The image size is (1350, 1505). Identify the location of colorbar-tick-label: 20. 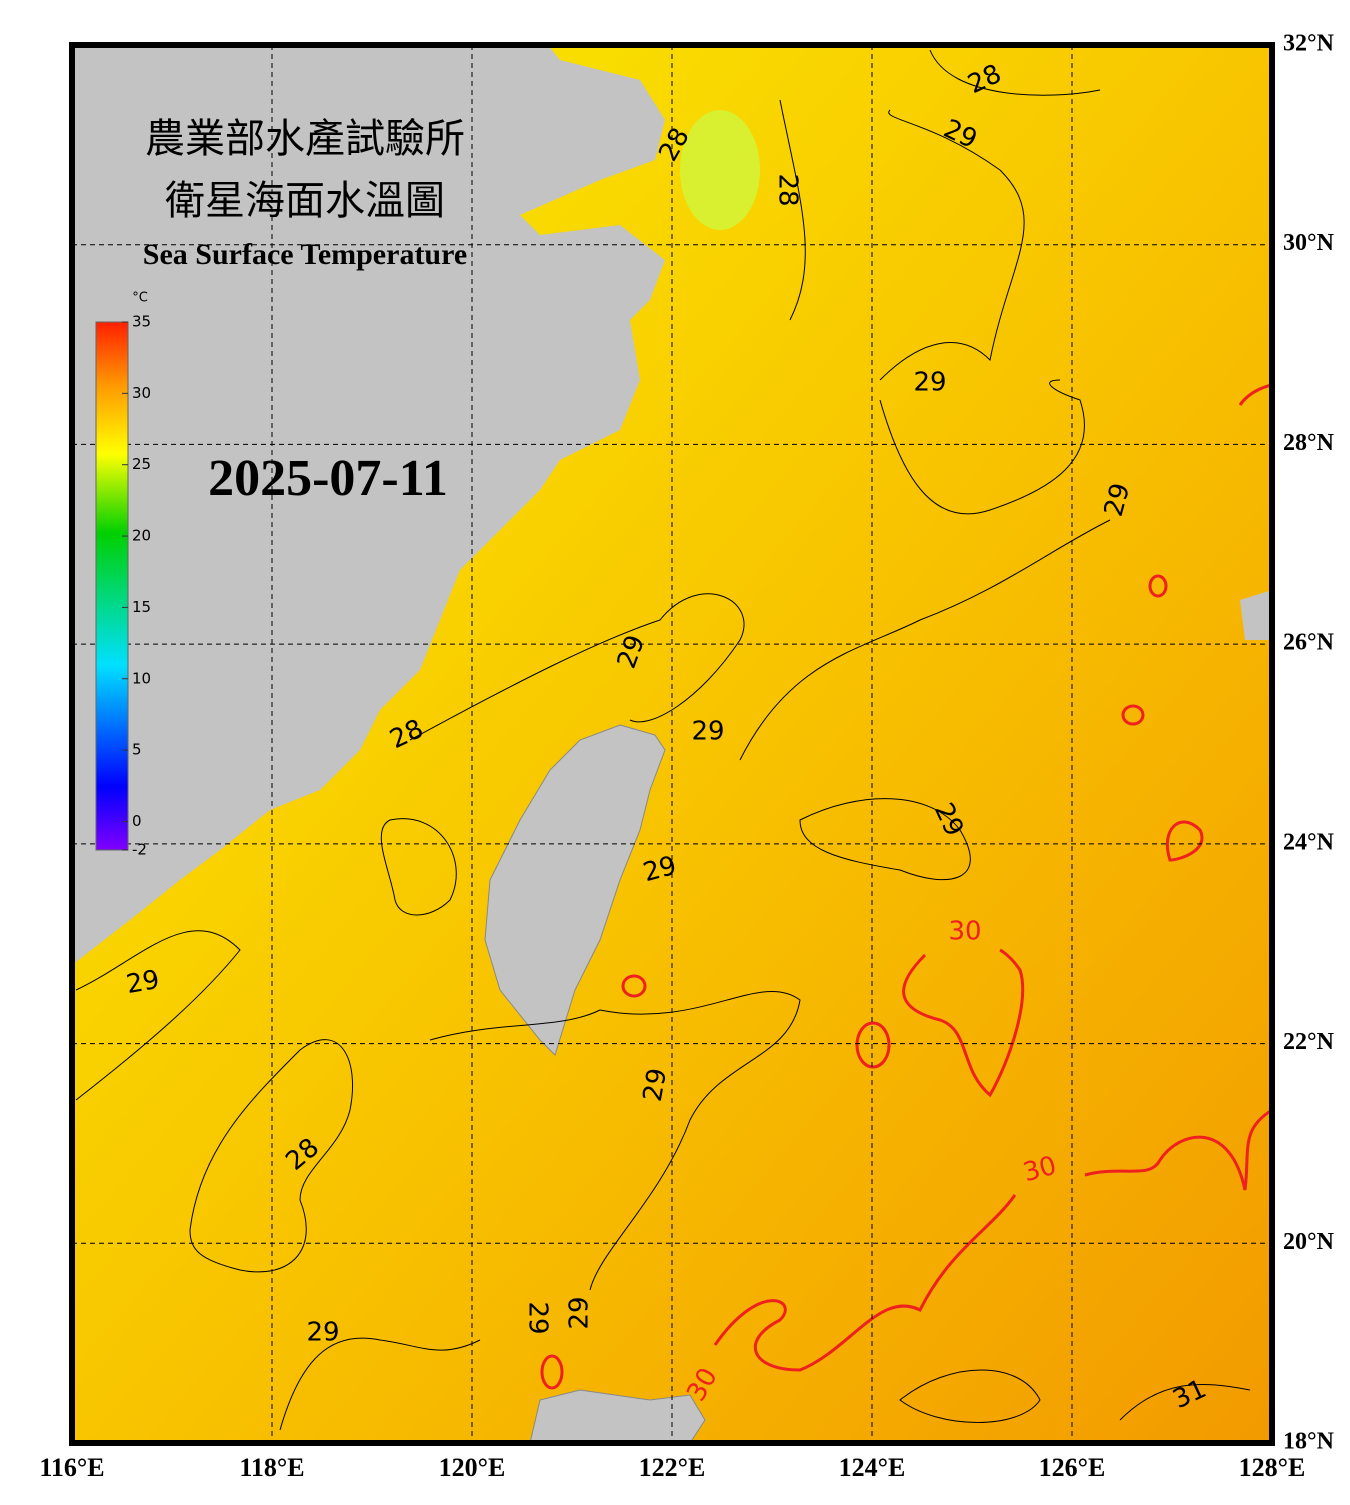
(141, 536).